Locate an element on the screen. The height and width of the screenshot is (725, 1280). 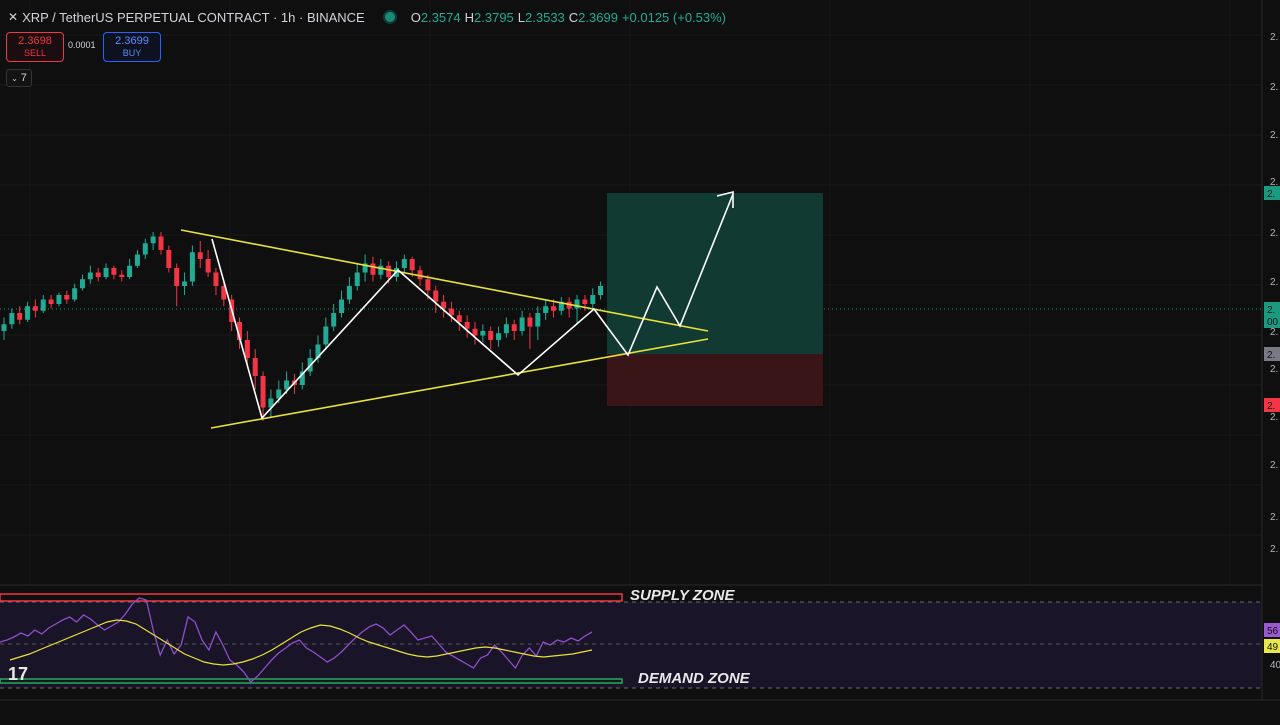
upper-trendline is located at coordinates (444, 280).